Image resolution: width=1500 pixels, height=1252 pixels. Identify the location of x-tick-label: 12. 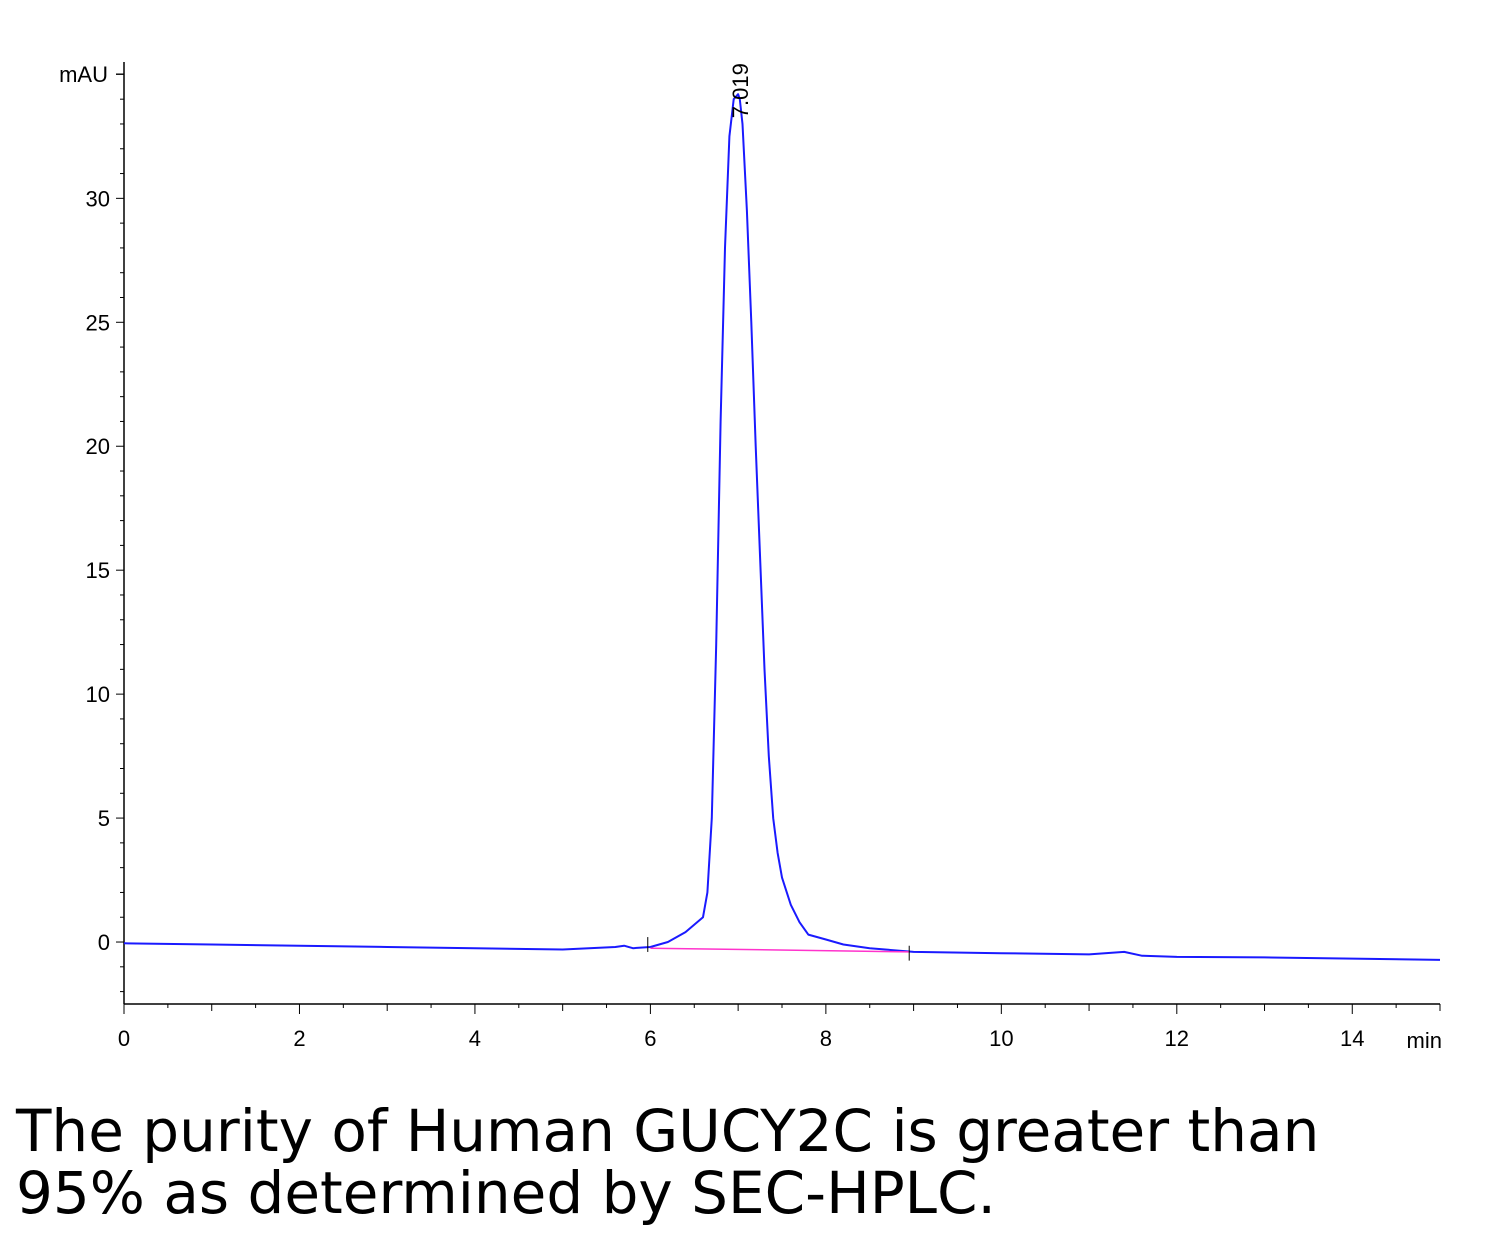
(1177, 1038).